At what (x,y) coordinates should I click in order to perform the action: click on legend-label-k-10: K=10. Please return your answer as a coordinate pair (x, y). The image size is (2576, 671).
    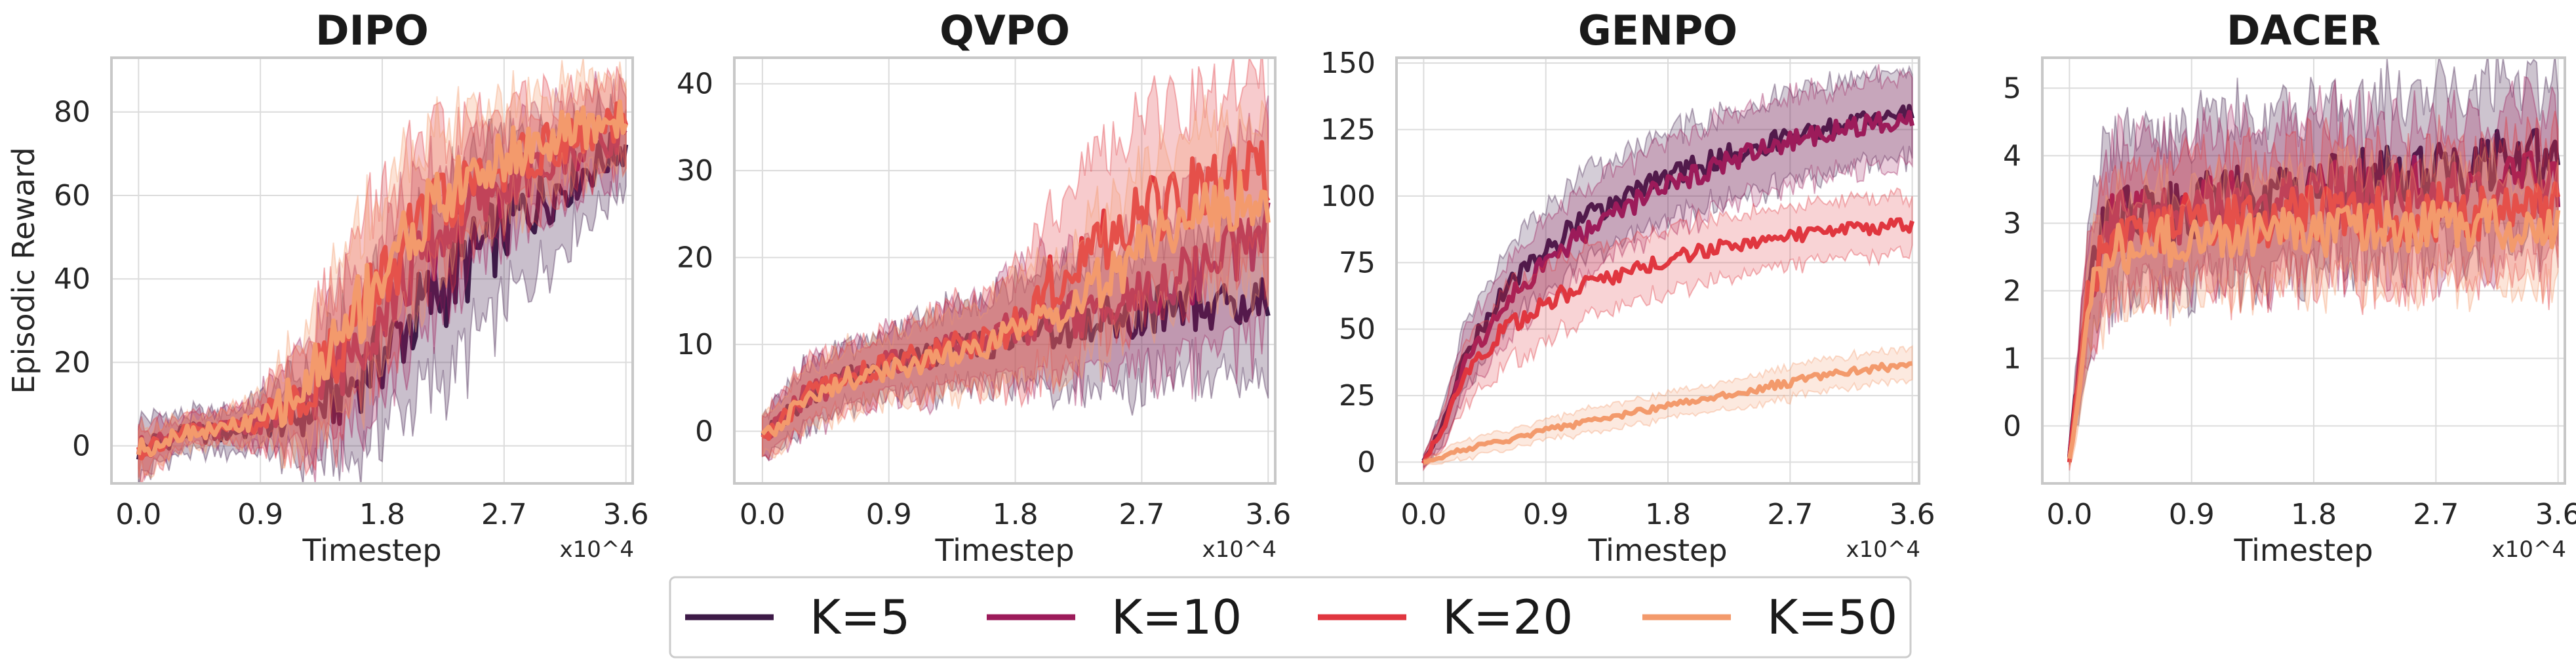
    Looking at the image, I should click on (1176, 617).